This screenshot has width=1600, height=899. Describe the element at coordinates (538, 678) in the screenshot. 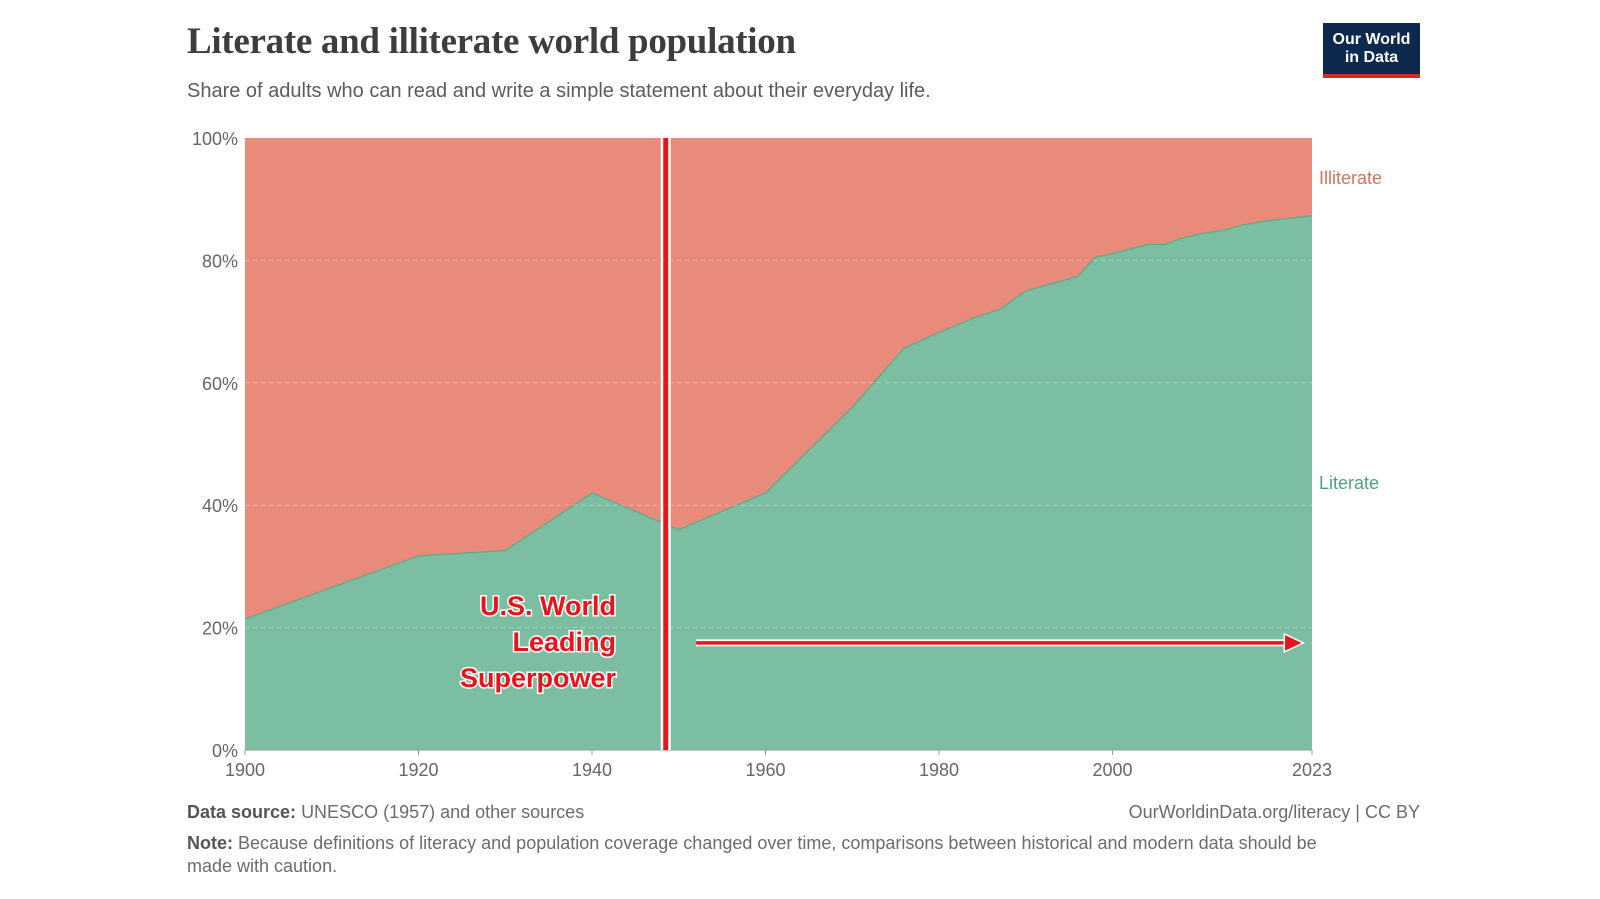

I see `annotation-text-line: Superpower` at that location.